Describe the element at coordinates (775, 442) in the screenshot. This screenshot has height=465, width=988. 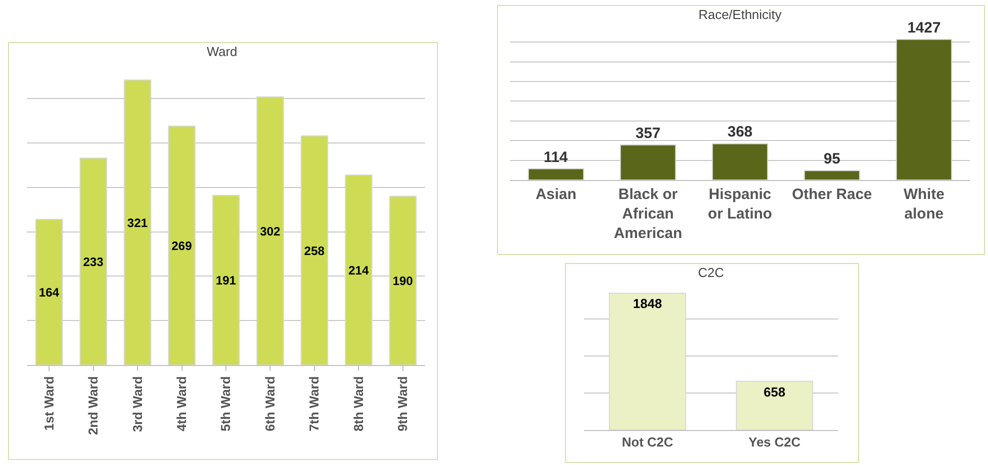
I see `x-tick-label: Yes C2C` at that location.